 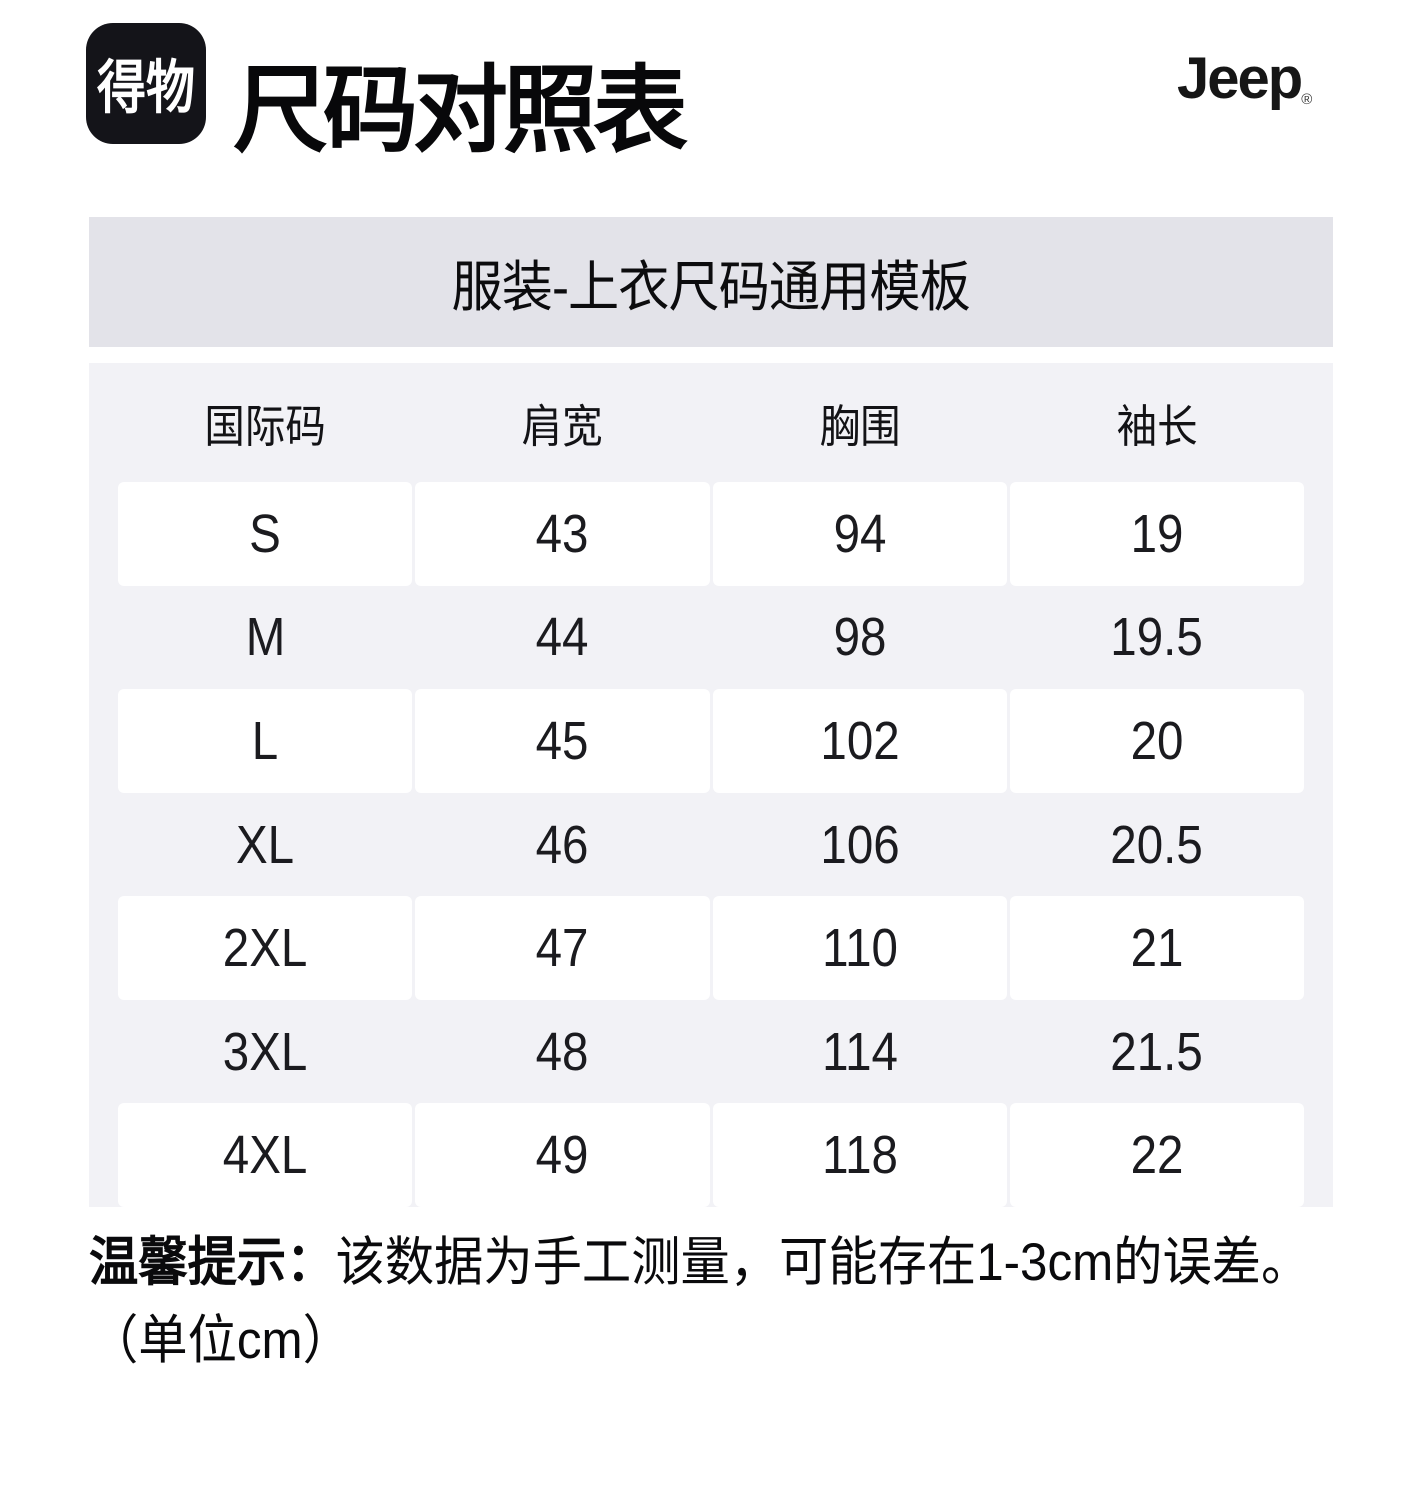 I want to click on page-title: 尺码对照表, so click(x=460, y=111).